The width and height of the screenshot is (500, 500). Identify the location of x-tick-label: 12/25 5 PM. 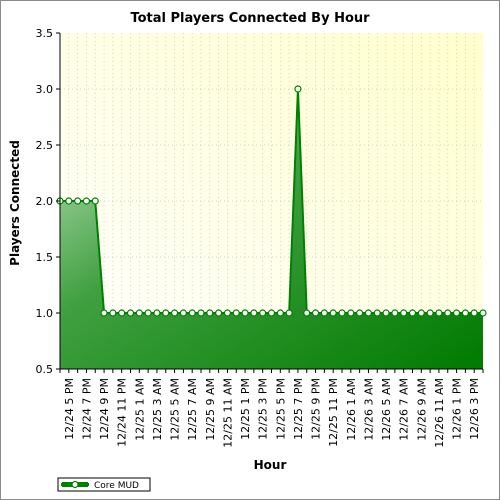
(280, 409).